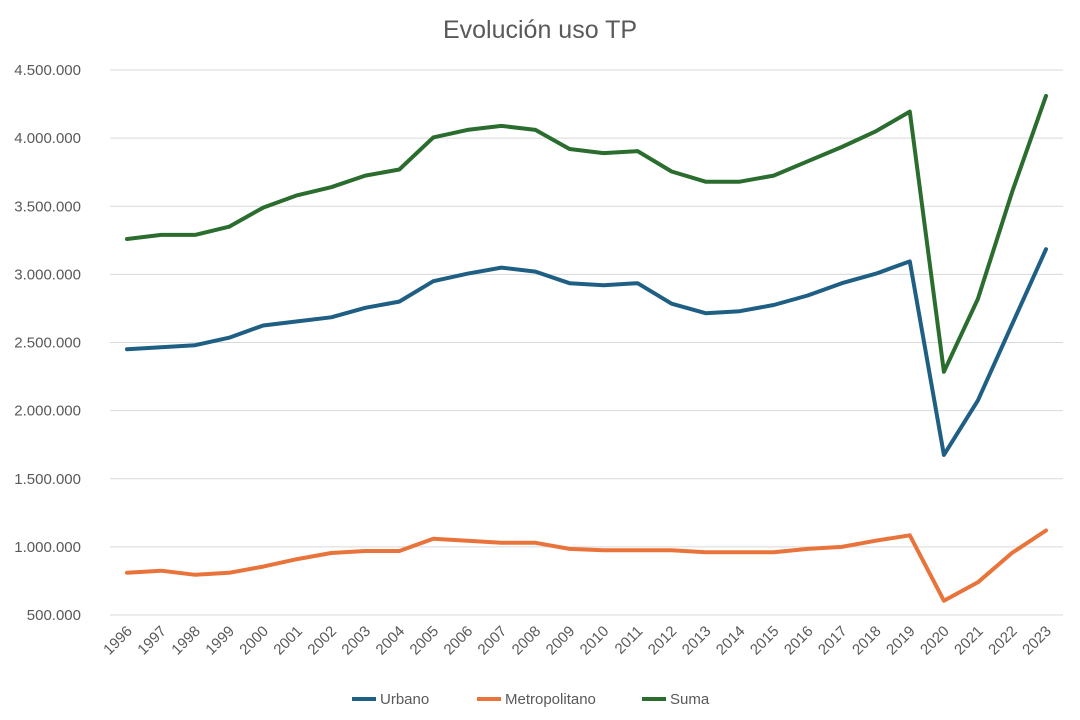  What do you see at coordinates (586, 565) in the screenshot?
I see `series-line-metropolitano` at bounding box center [586, 565].